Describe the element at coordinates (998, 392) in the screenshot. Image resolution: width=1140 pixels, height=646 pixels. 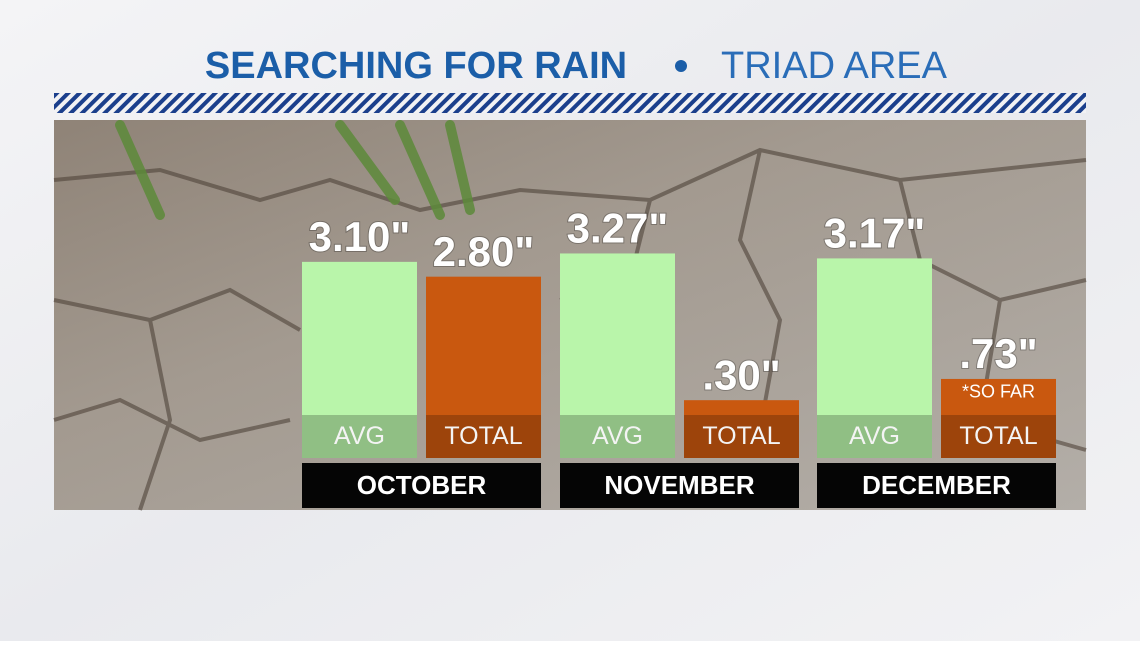
I see `annotation: *SO FAR` at that location.